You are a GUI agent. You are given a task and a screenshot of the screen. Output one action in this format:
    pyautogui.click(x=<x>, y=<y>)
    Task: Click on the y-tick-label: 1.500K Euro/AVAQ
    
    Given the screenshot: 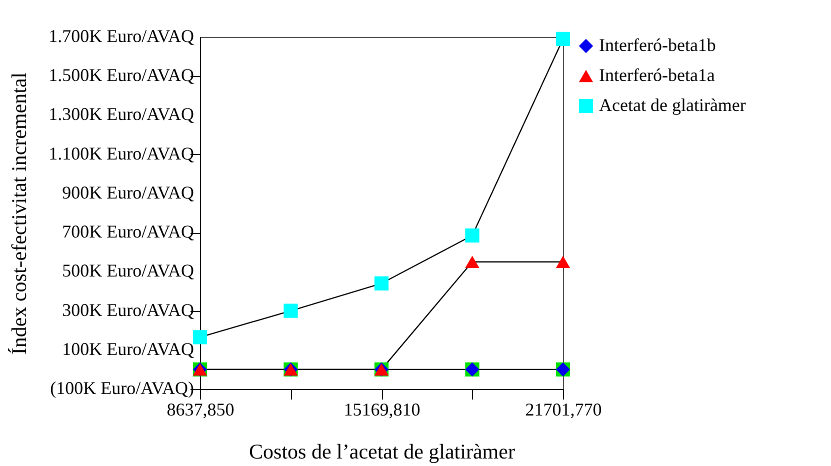 What is the action you would take?
    pyautogui.click(x=121, y=75)
    